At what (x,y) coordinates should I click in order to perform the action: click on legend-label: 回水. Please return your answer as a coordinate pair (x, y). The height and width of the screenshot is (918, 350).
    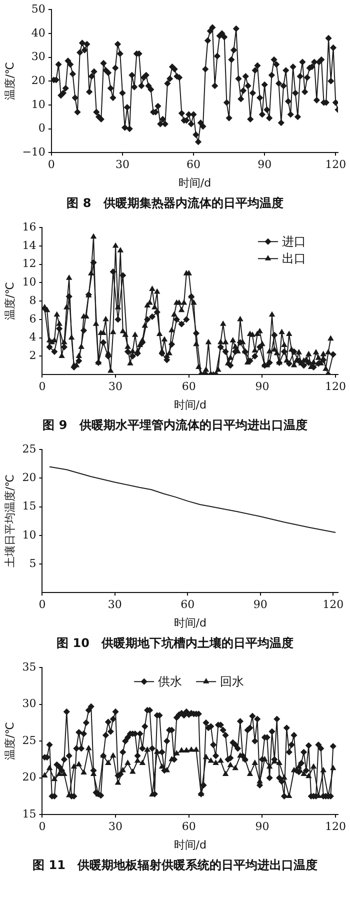
    Looking at the image, I should click on (232, 681).